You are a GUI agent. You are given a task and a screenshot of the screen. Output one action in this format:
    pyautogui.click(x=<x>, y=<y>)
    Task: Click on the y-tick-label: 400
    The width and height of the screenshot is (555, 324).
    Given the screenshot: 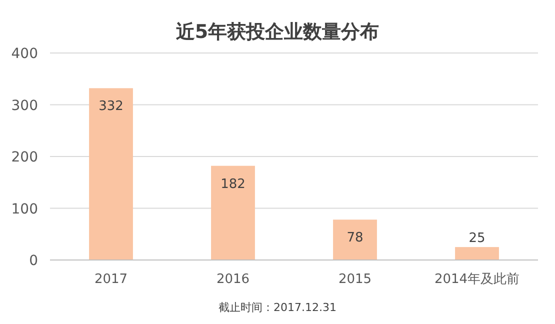 What is the action you would take?
    pyautogui.click(x=24, y=54)
    